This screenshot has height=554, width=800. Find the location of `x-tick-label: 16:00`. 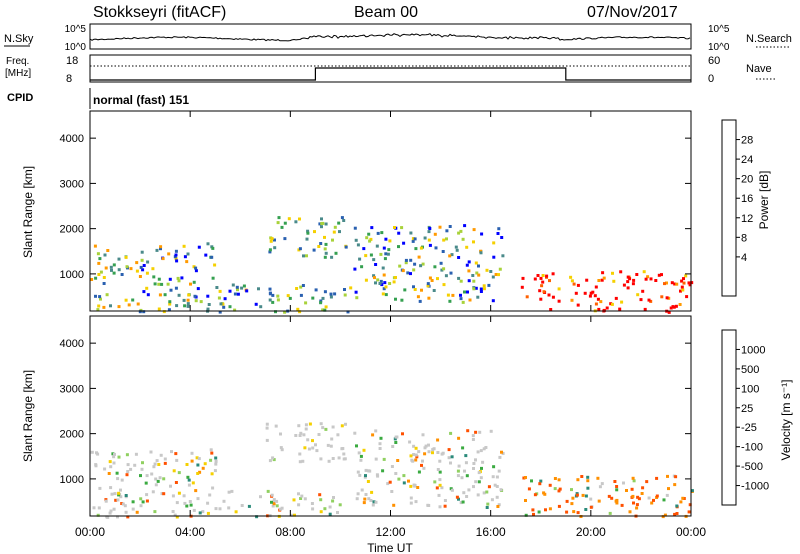

x-tick-label: 16:00 is located at coordinates (491, 532).